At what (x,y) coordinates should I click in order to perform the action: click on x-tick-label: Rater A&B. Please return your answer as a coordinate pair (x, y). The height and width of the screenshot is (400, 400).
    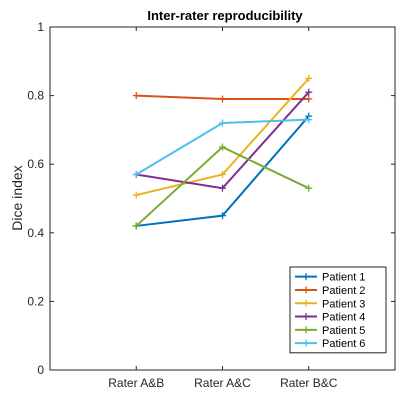
    Looking at the image, I should click on (136, 383).